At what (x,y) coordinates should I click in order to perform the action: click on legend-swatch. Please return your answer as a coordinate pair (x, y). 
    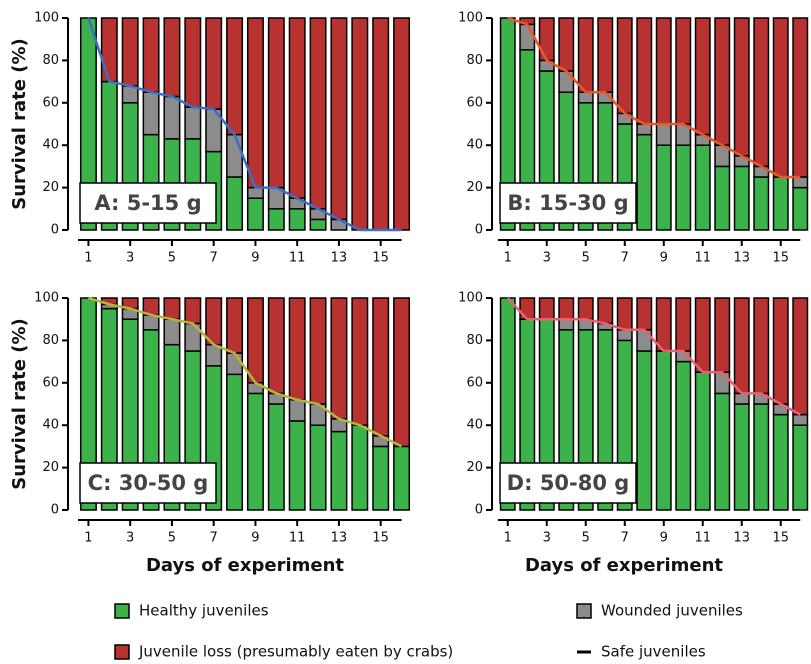
    Looking at the image, I should click on (122, 652).